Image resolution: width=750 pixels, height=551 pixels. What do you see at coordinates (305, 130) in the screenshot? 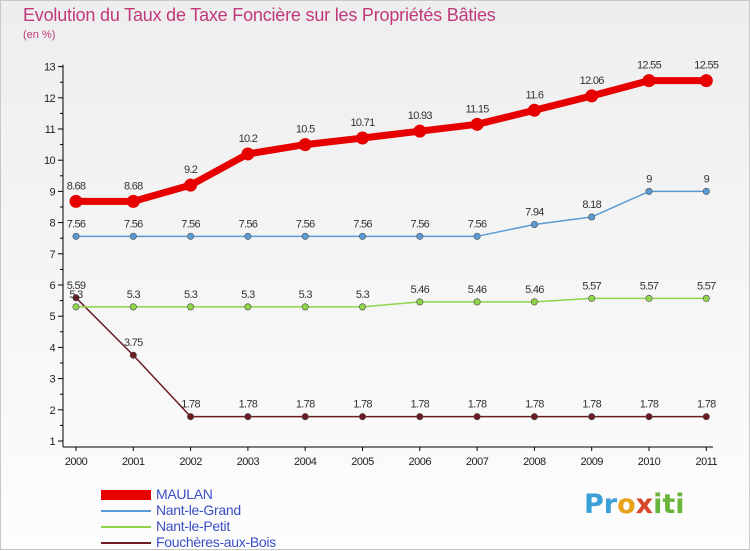
I see `data-label: 10.5` at bounding box center [305, 130].